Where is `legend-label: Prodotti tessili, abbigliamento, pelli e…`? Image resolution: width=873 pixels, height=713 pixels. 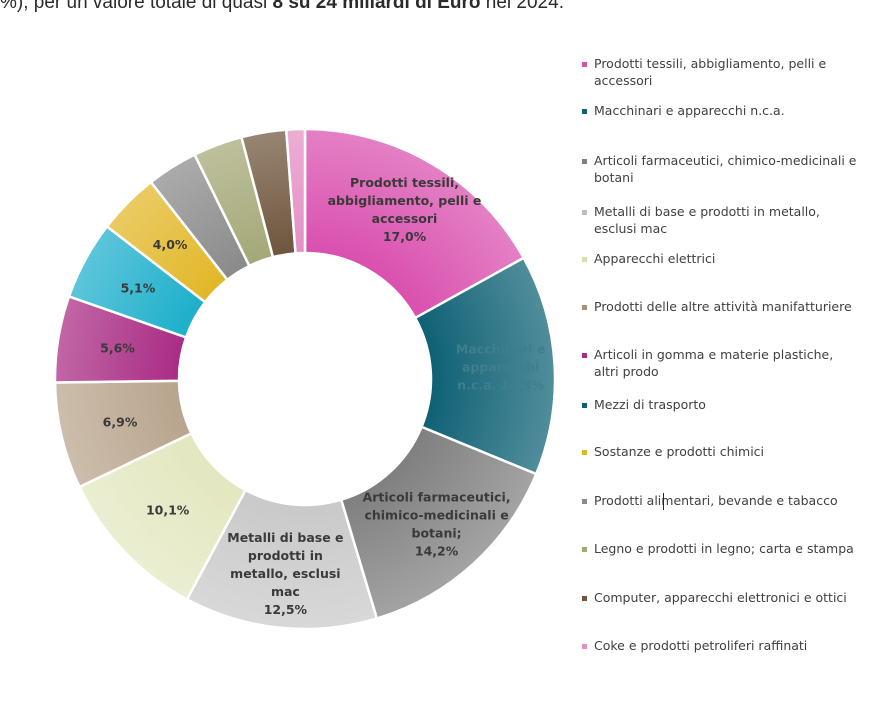
legend-label: Prodotti tessili, abbigliamento, pelli e… is located at coordinates (710, 72).